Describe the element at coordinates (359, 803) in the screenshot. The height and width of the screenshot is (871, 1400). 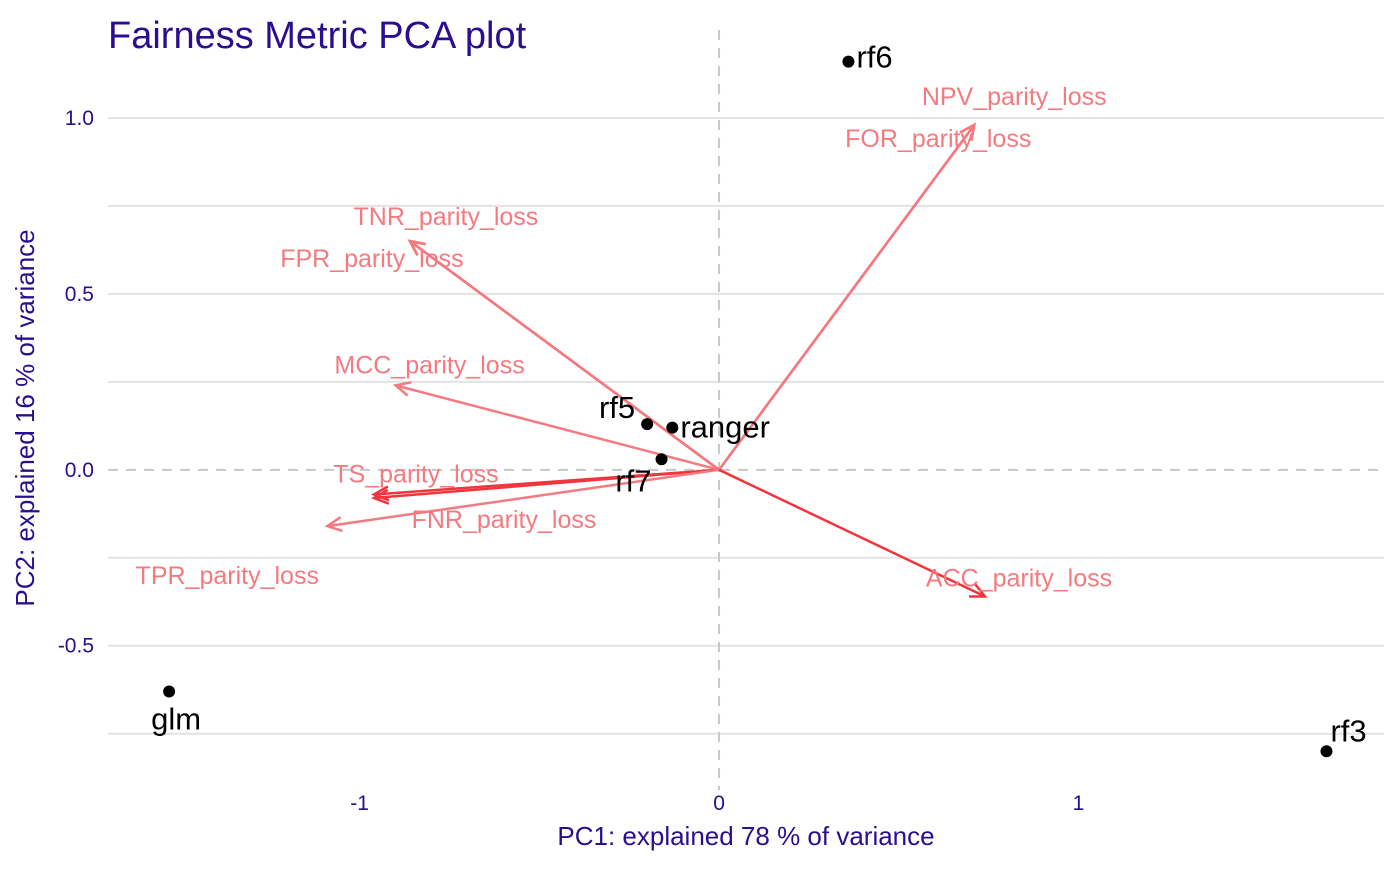
I see `x-tick-label: -1` at that location.